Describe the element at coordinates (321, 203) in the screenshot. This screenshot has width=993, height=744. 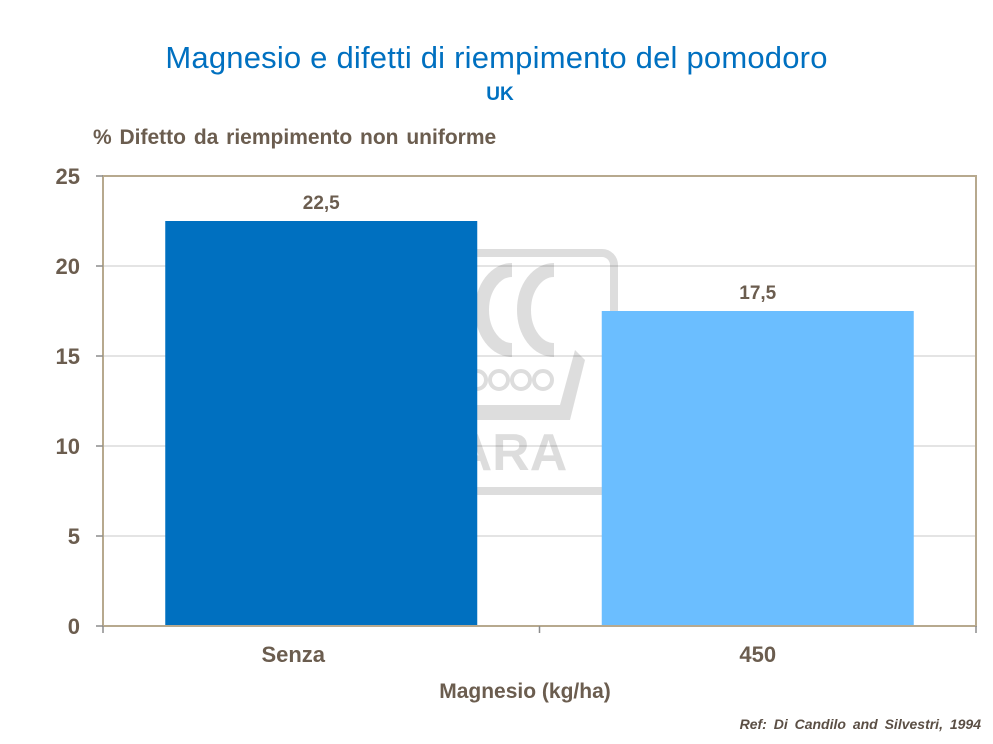
I see `data-label: 22,5` at that location.